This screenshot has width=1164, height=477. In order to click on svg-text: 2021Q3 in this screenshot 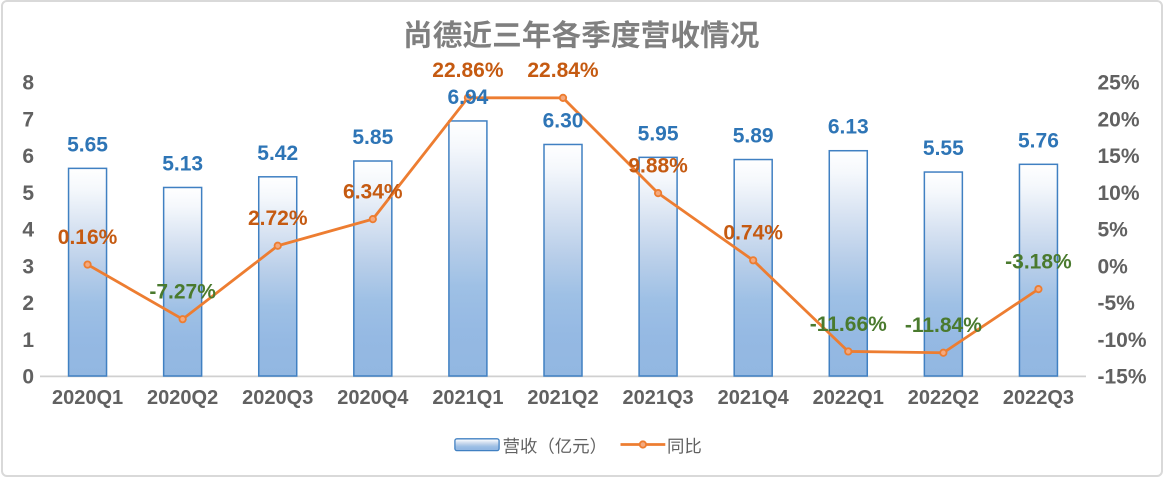, I will do `click(658, 398)`.